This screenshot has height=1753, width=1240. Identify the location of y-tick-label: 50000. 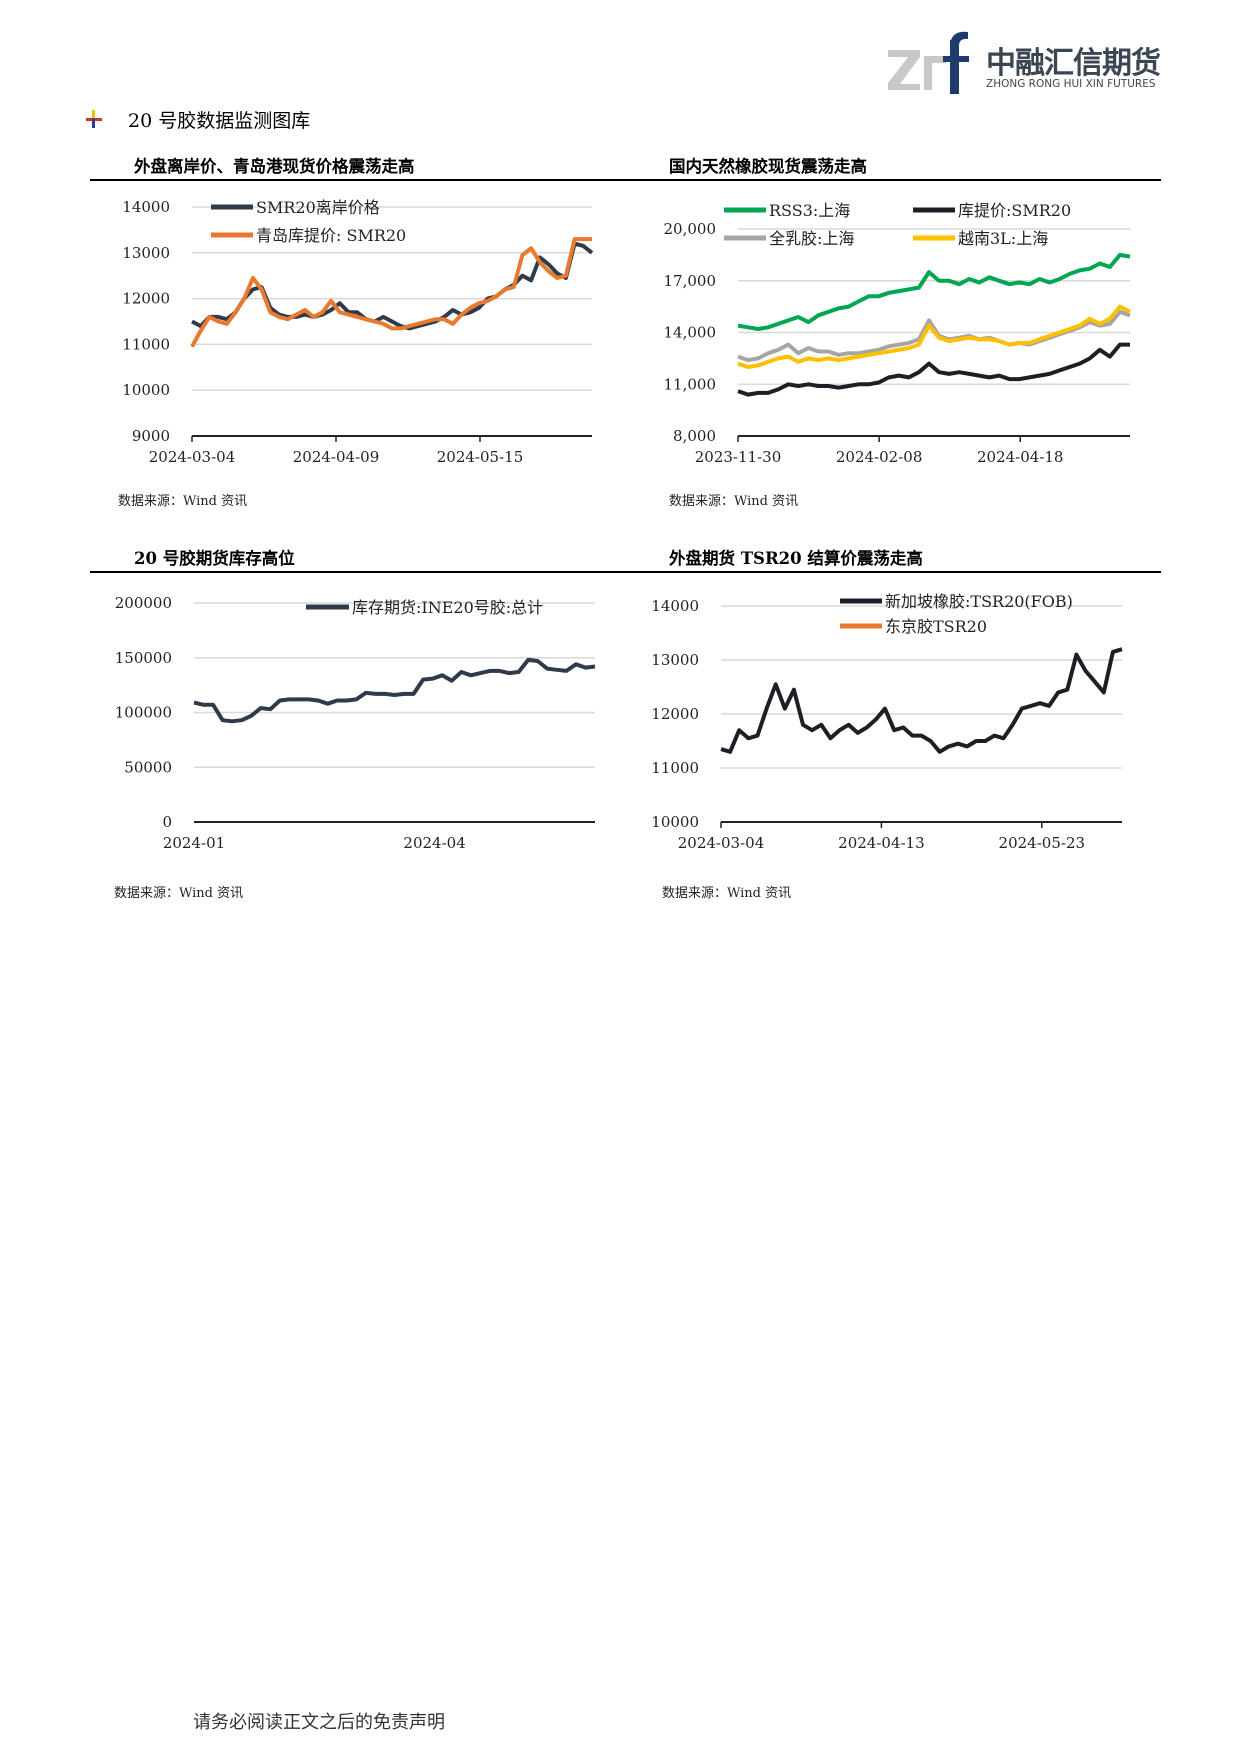
(148, 767).